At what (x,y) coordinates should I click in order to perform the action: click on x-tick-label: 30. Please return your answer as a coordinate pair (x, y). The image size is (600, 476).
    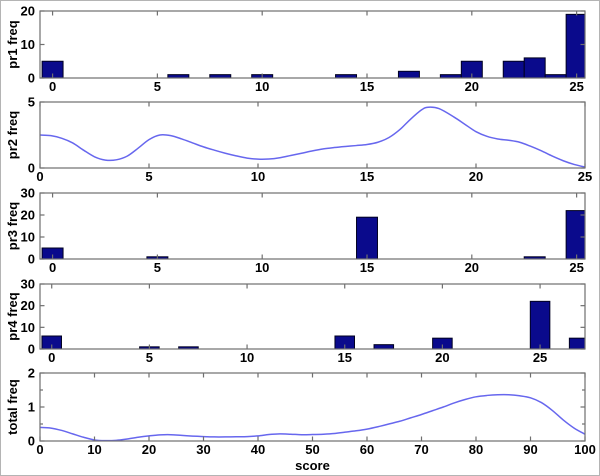
    Looking at the image, I should click on (203, 449).